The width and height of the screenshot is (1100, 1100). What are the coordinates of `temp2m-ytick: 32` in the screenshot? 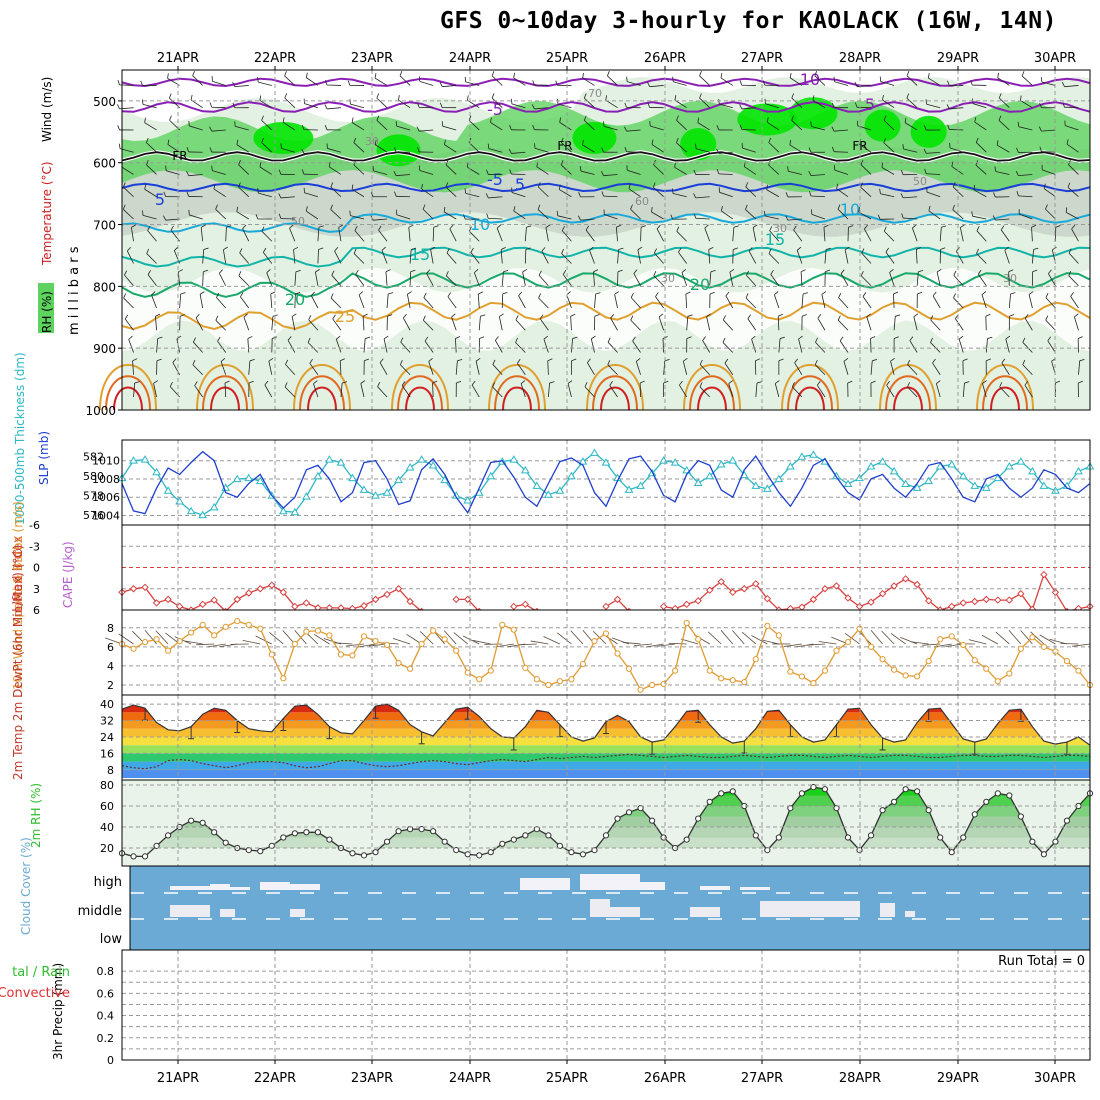 It's located at (107, 721).